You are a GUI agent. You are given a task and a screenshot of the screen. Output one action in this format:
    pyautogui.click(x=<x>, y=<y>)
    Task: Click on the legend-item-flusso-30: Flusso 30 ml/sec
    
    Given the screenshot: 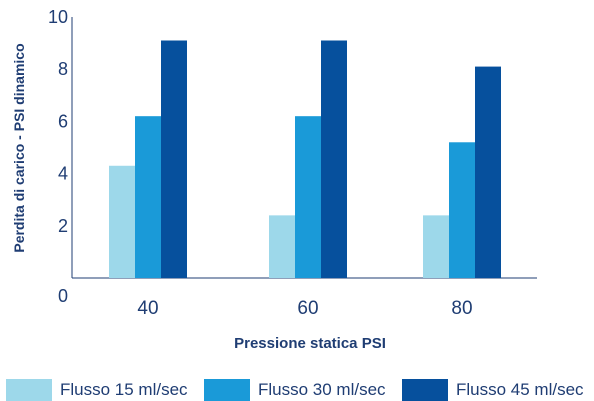 What is the action you would take?
    pyautogui.click(x=295, y=390)
    